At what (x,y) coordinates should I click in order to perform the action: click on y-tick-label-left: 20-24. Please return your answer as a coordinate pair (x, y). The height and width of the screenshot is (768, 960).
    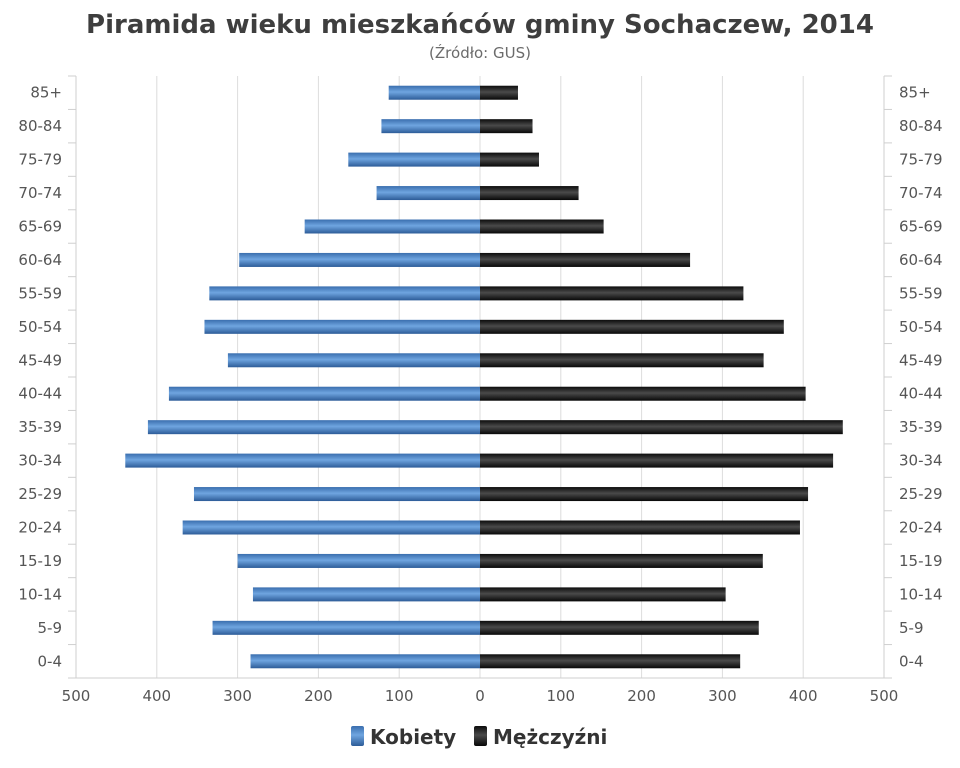
    Looking at the image, I should click on (40, 528).